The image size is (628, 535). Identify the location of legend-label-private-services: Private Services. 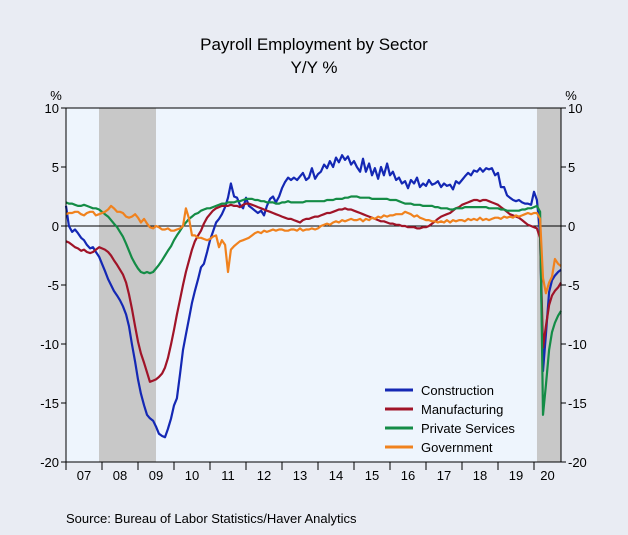
(468, 428).